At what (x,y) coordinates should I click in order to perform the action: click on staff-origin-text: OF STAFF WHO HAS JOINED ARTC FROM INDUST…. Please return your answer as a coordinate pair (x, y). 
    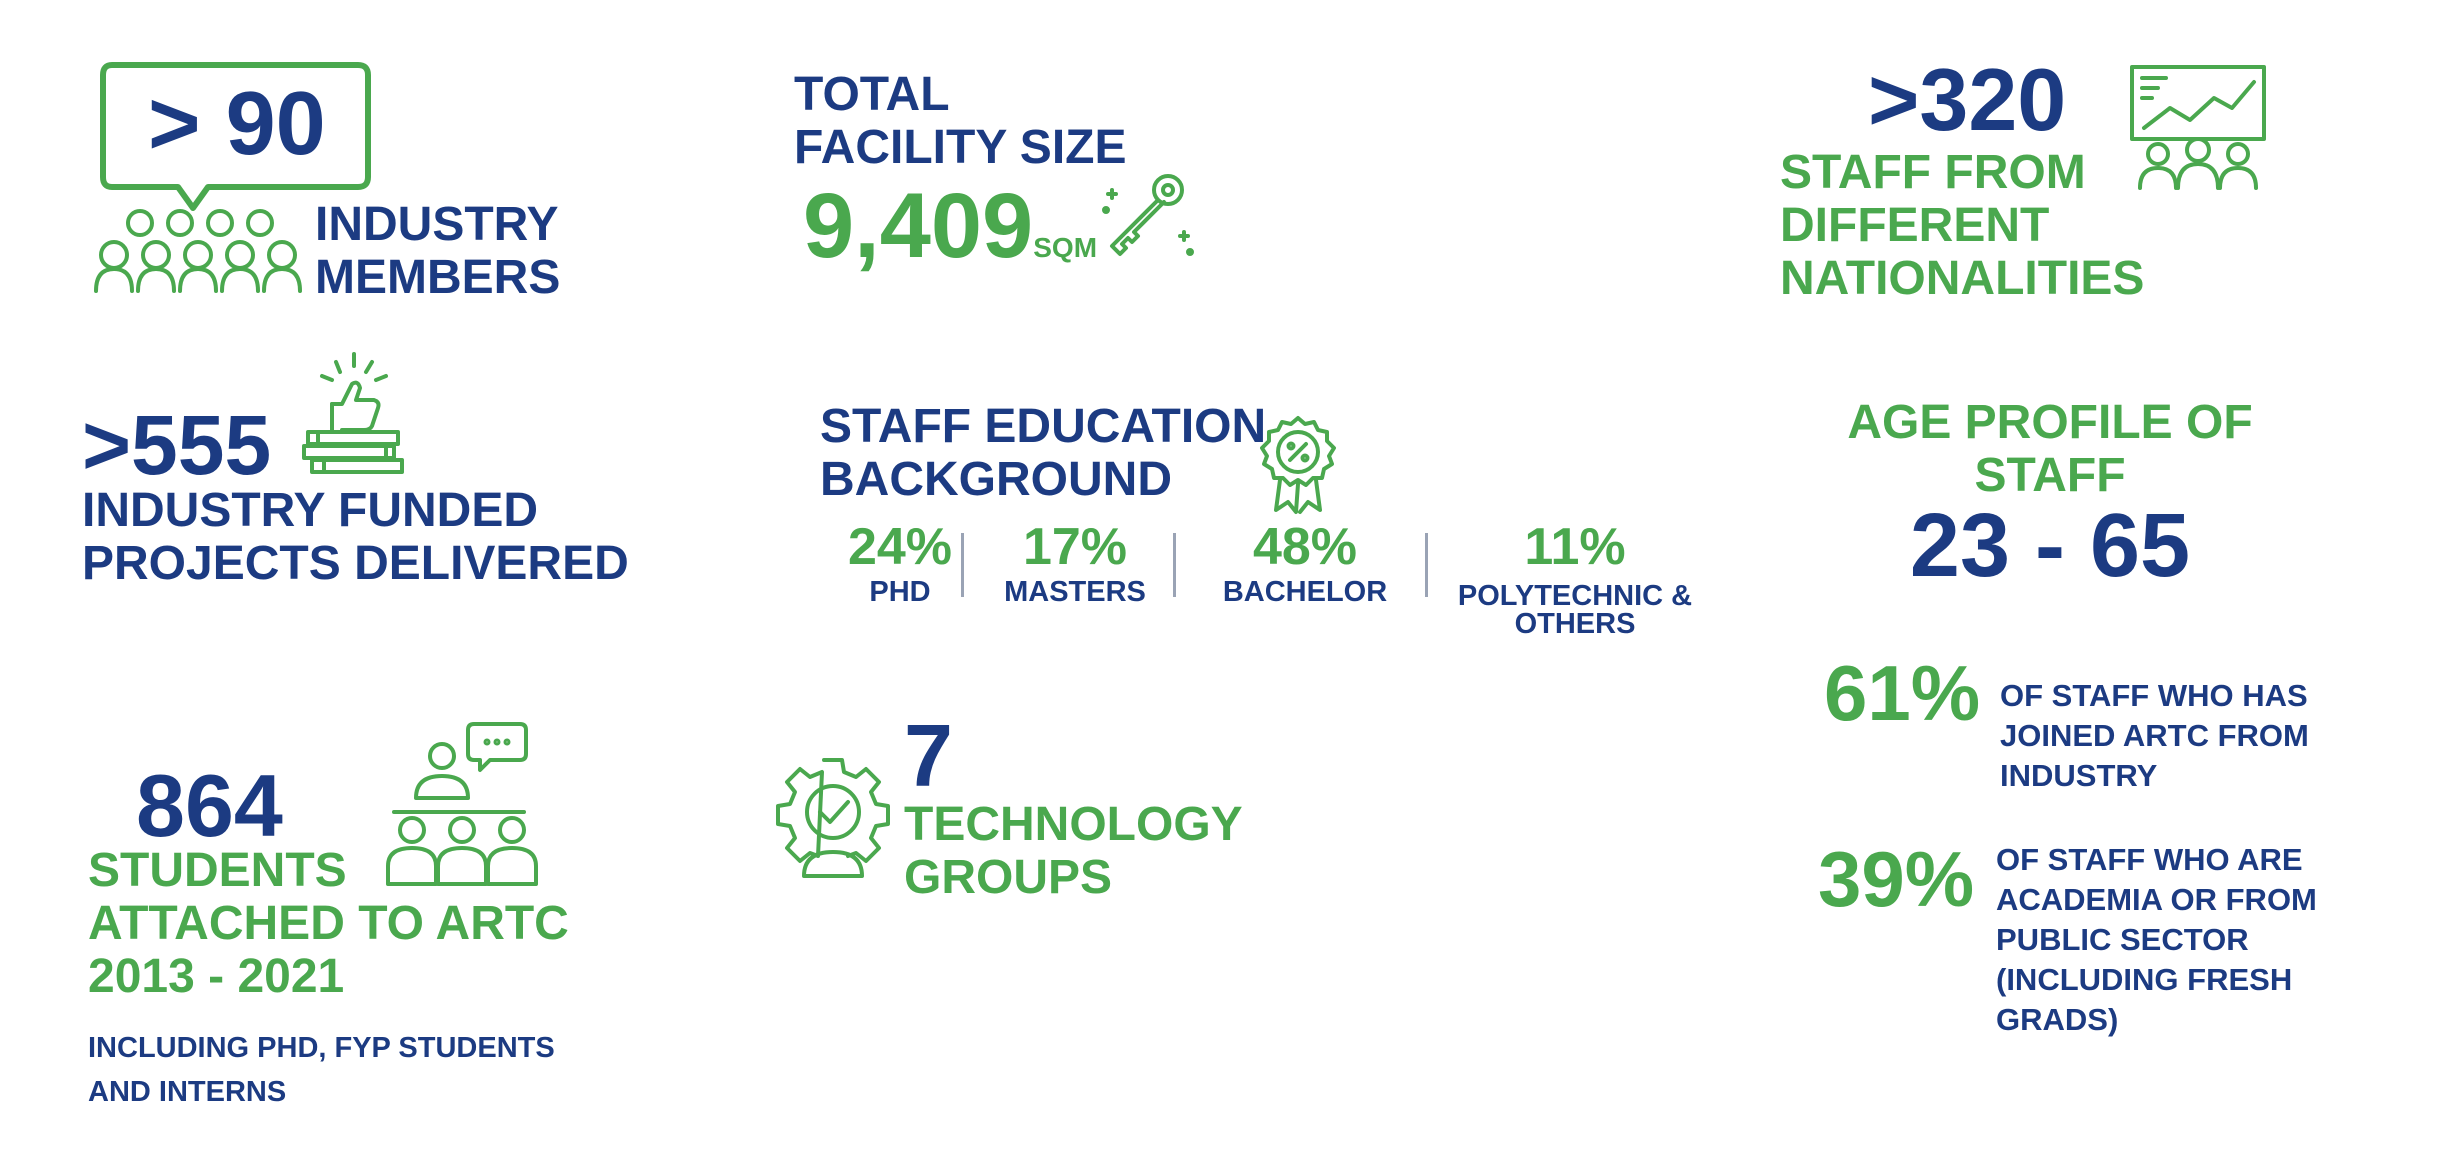
    Looking at the image, I should click on (2154, 736).